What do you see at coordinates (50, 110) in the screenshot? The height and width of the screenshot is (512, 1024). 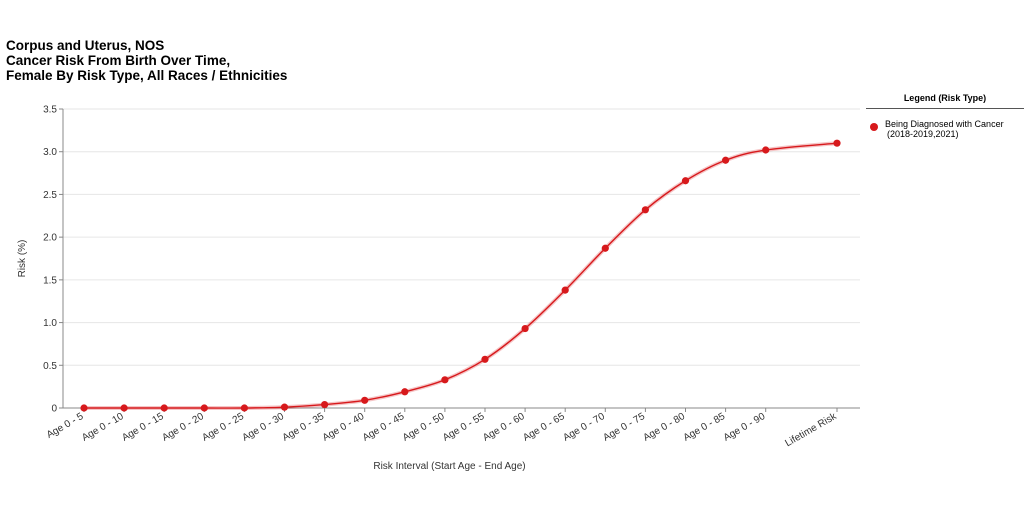 I see `y-tick-label: 3.5` at bounding box center [50, 110].